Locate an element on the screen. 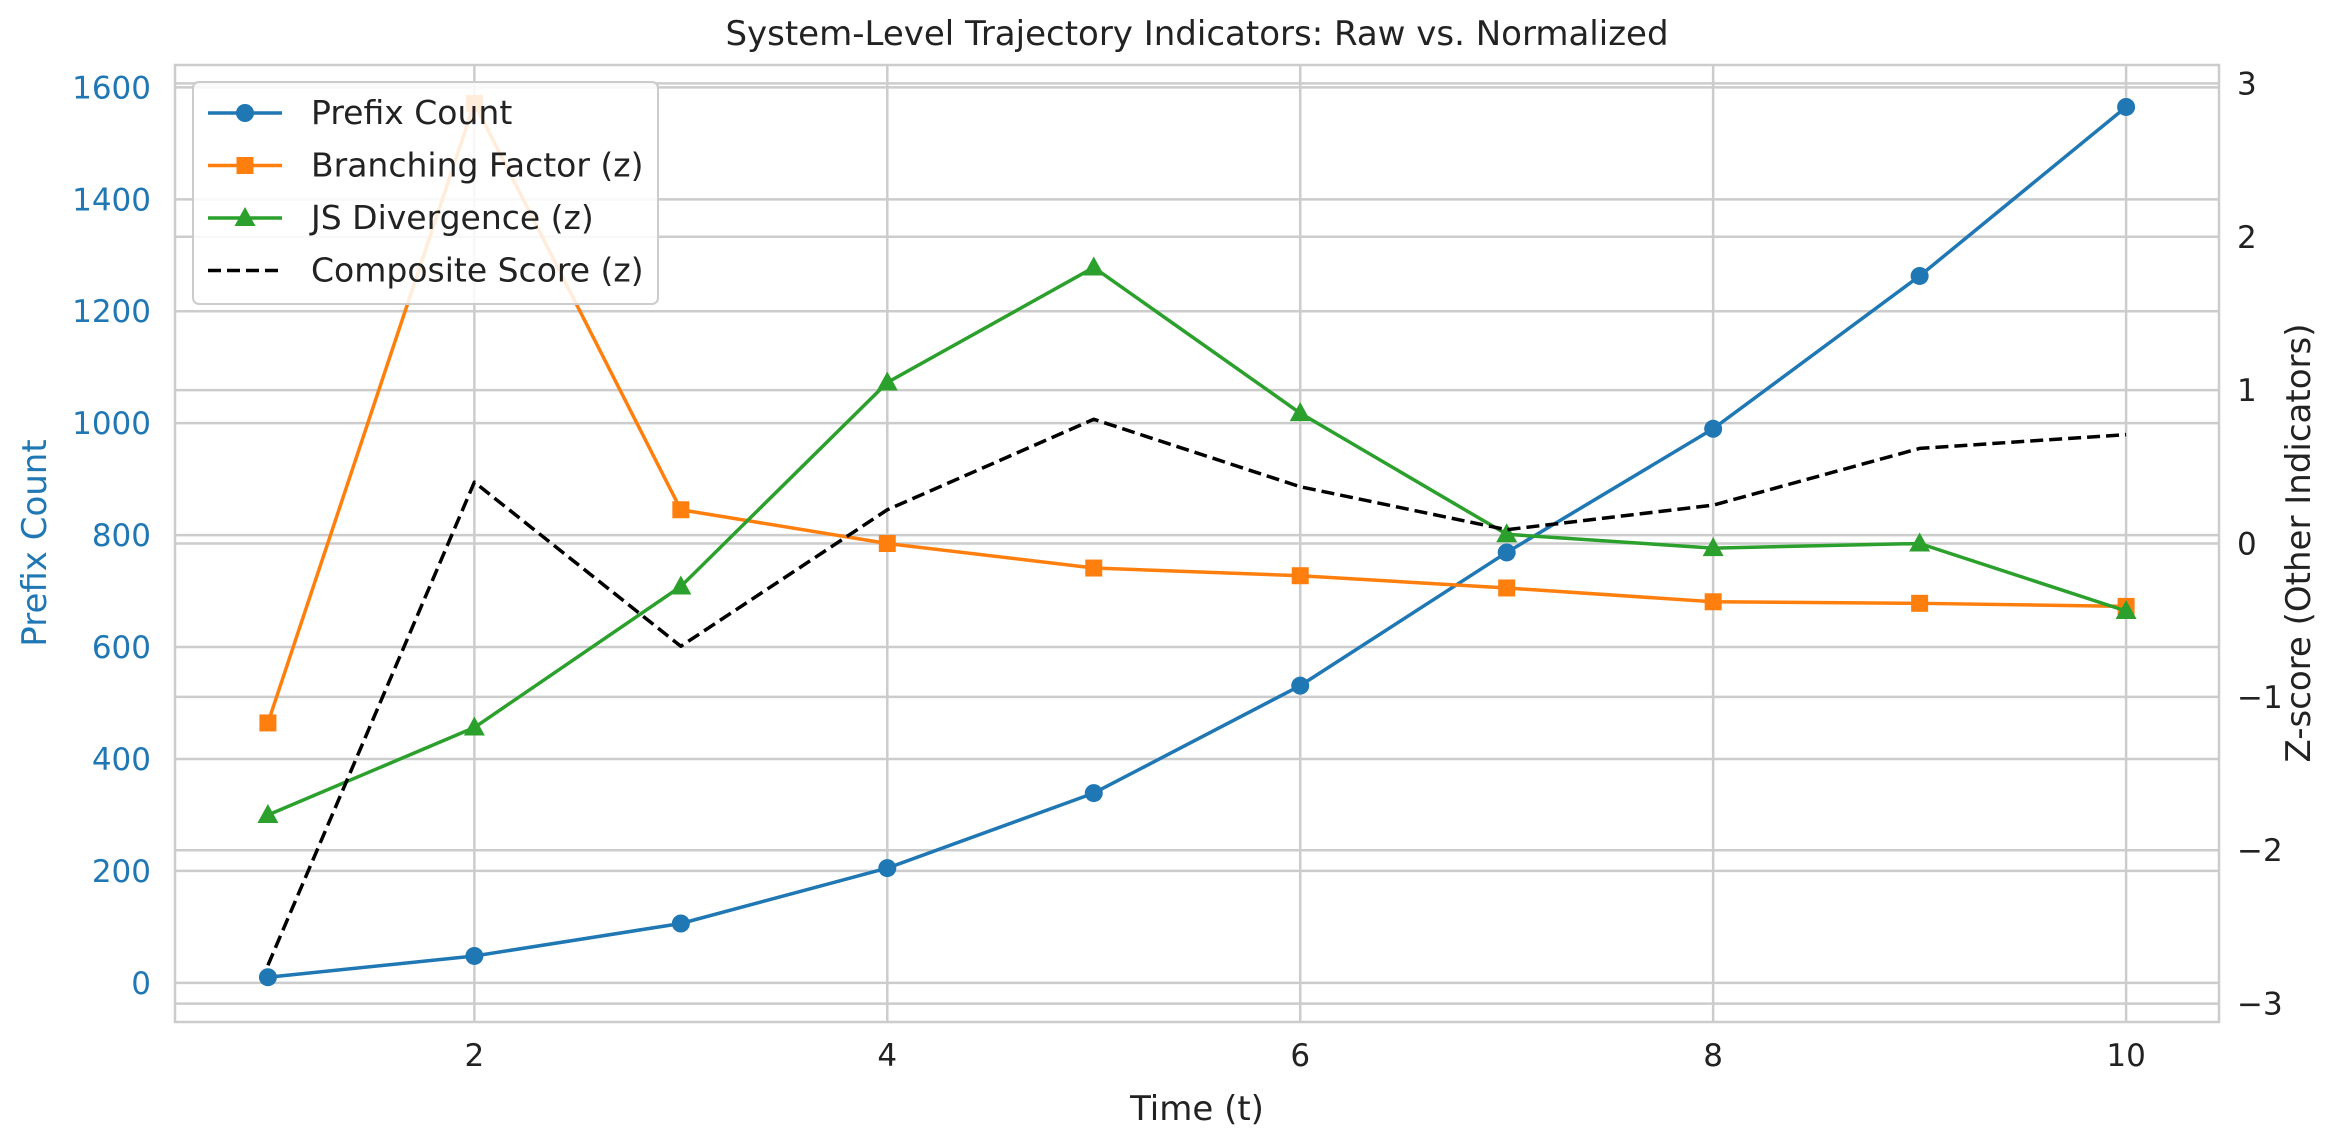 This screenshot has width=2349, height=1147. y-tick-label-left: 200 is located at coordinates (121, 872).